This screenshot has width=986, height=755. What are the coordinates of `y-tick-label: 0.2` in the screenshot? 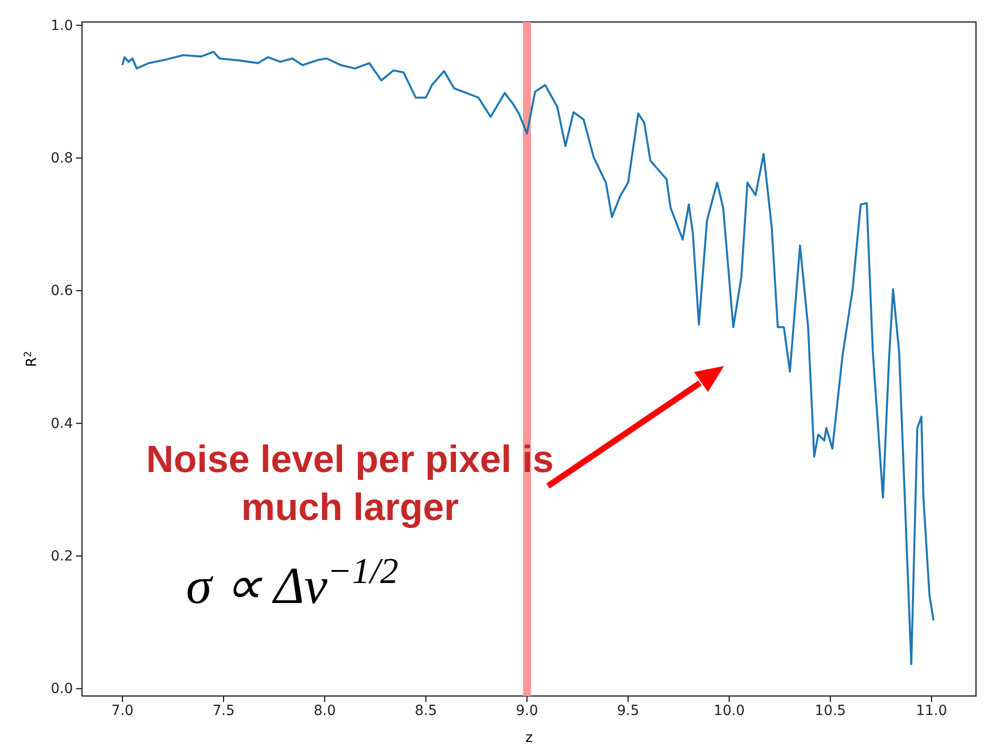 It's located at (61, 556).